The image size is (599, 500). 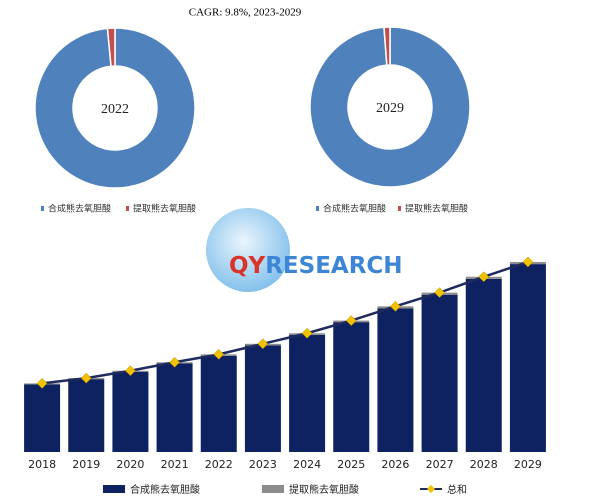 I want to click on x-tick-label: 2024, so click(x=307, y=464).